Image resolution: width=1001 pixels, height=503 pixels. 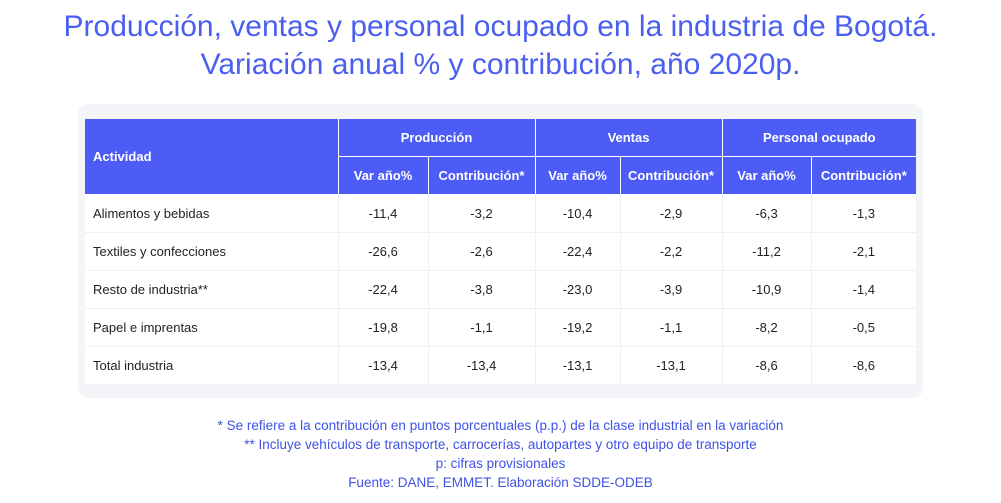 What do you see at coordinates (767, 251) in the screenshot?
I see `table-cell: -11,2` at bounding box center [767, 251].